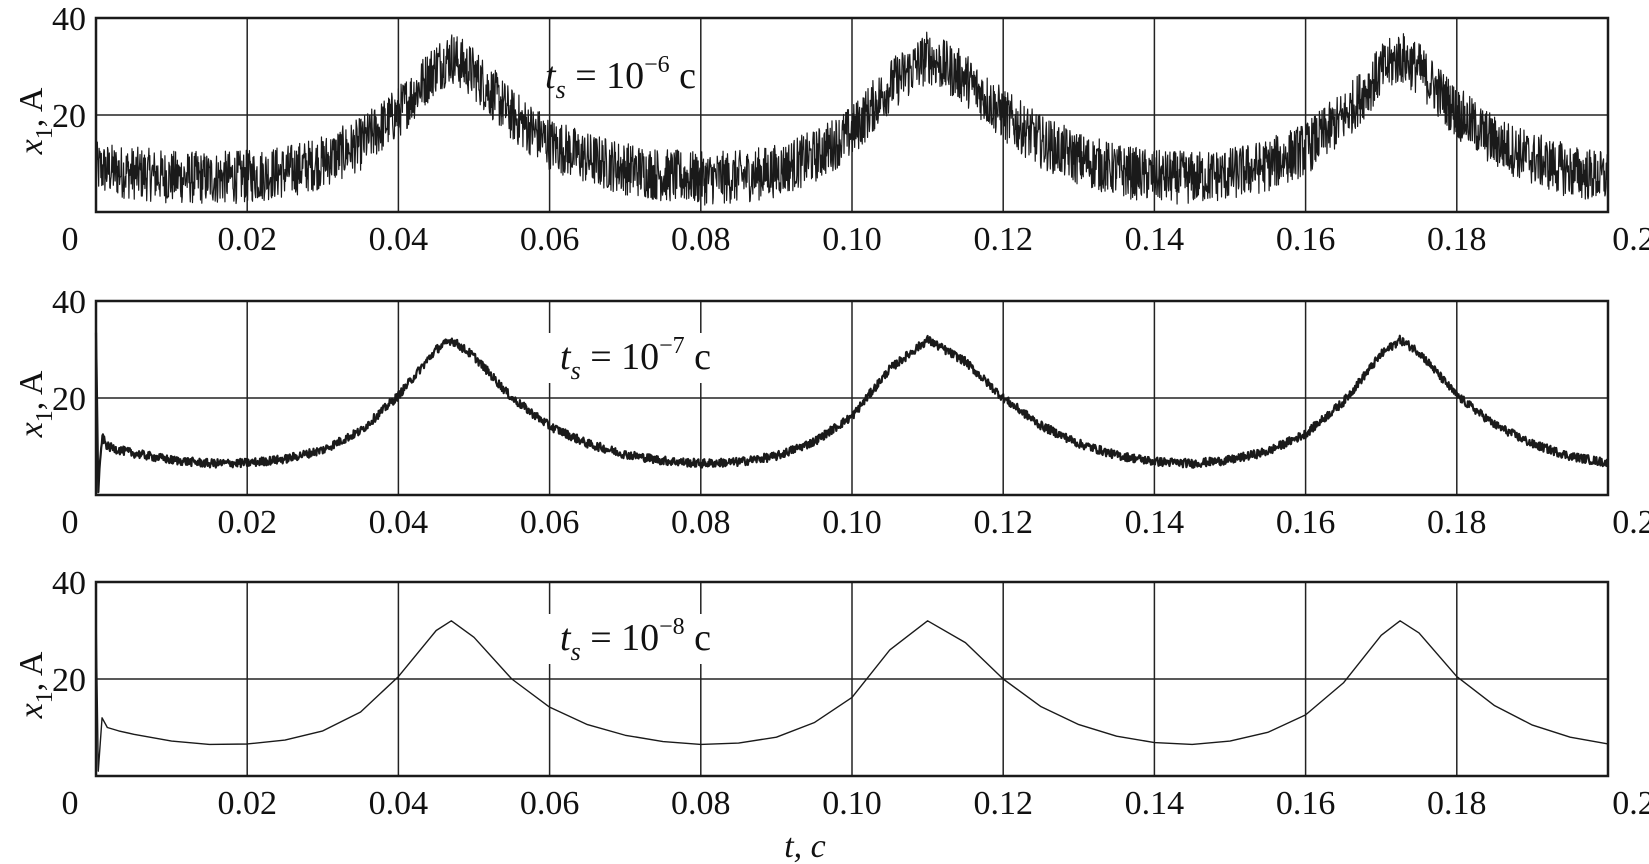  Describe the element at coordinates (620, 78) in the screenshot. I see `sampling-step-annotation: ts = 10−6 c` at that location.